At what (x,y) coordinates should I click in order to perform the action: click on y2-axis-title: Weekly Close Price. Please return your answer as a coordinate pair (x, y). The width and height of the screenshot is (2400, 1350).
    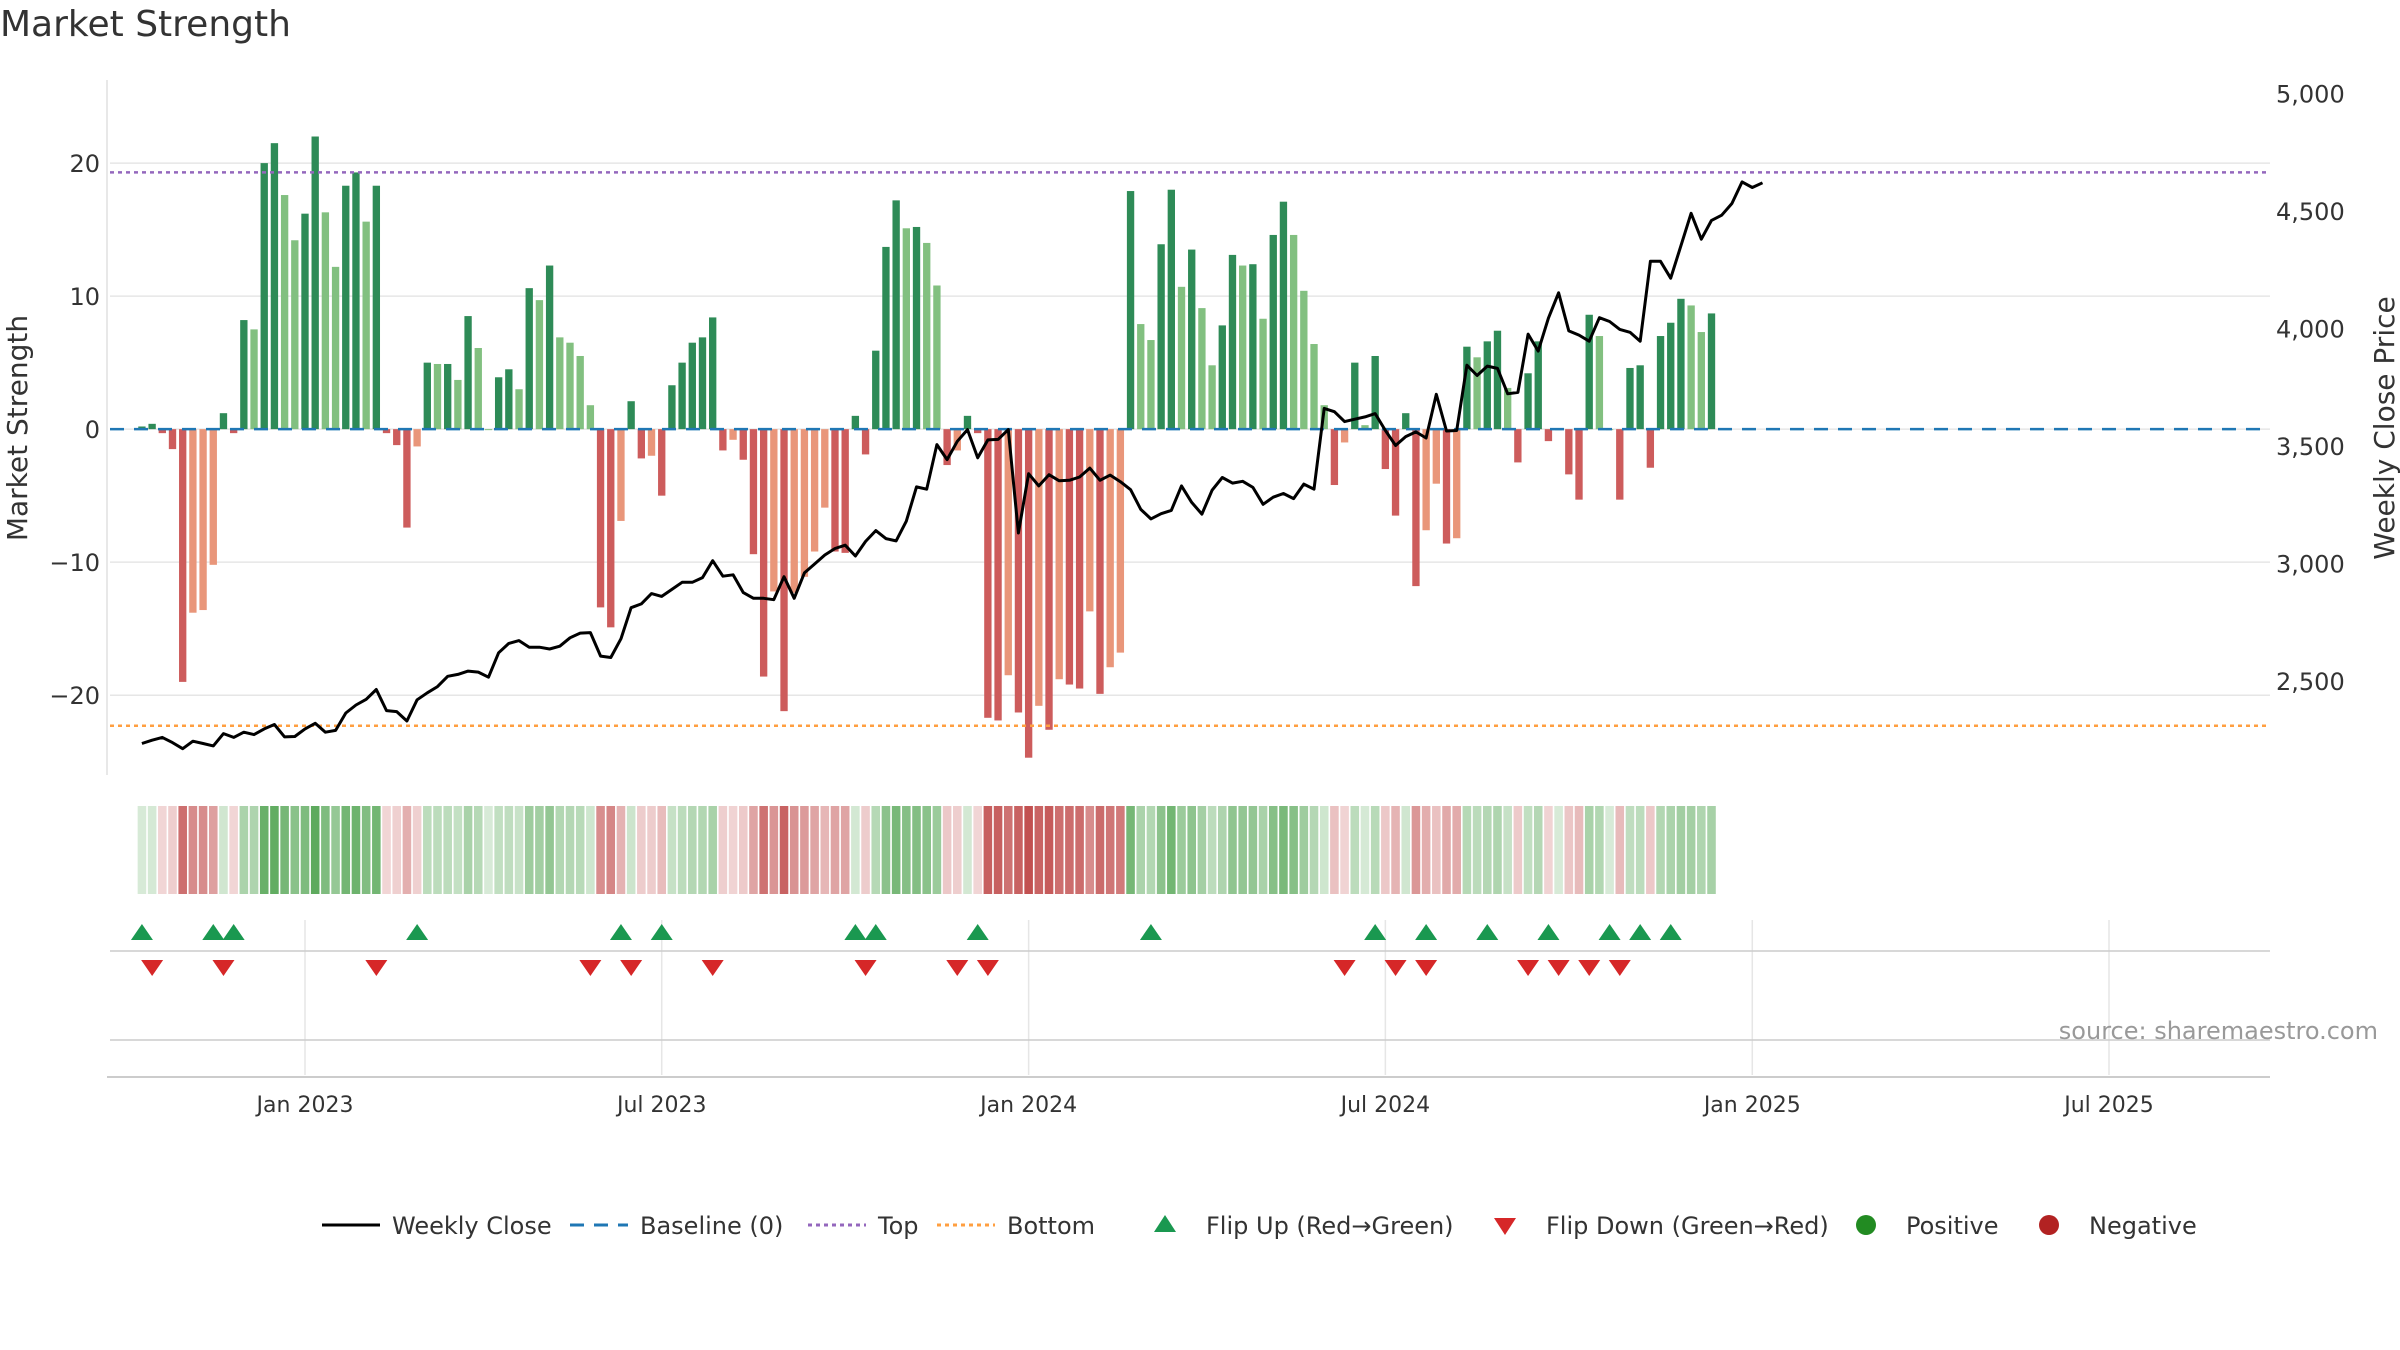
    Looking at the image, I should click on (2384, 427).